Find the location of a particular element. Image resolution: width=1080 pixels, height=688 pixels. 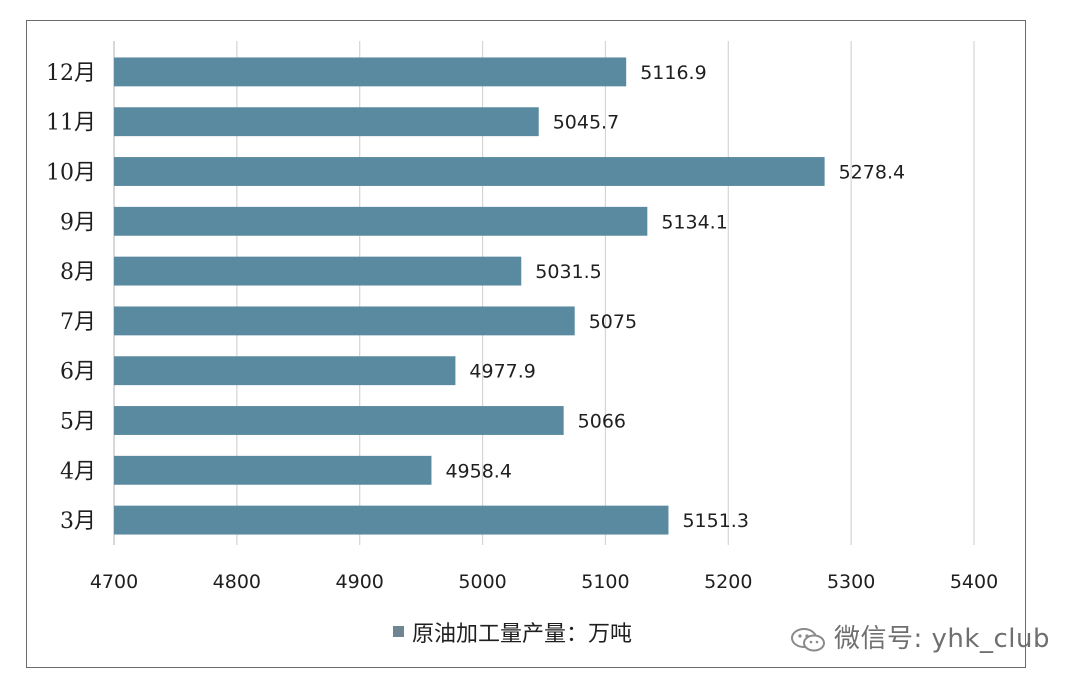

legend-label: 原油加工量产量：万吨 is located at coordinates (522, 634).